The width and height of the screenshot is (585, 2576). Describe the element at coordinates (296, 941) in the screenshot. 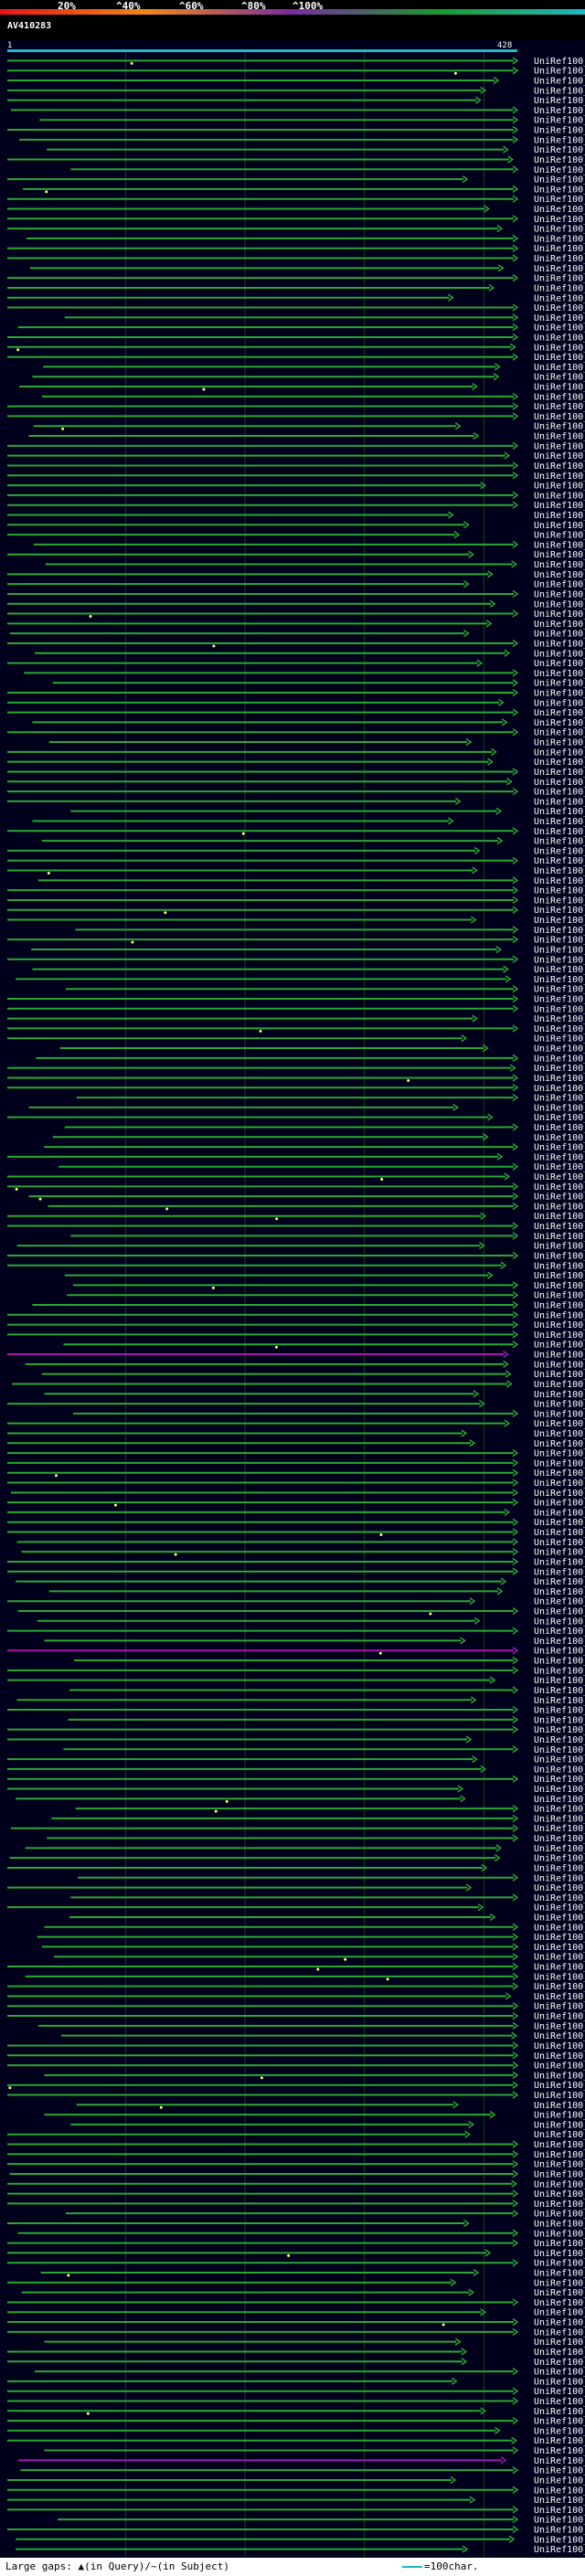

I see `hit-row: UniRef100_A8BNS8` at that location.